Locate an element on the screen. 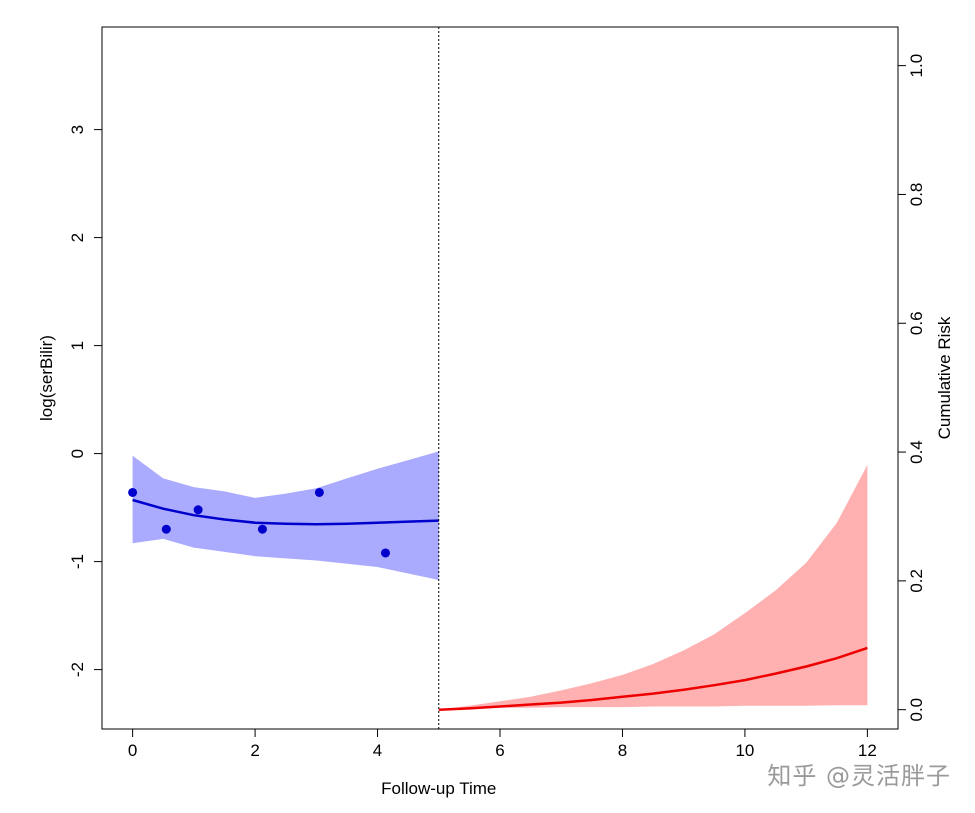 This screenshot has height=813, width=975. longitudinal-ci-band is located at coordinates (285, 515).